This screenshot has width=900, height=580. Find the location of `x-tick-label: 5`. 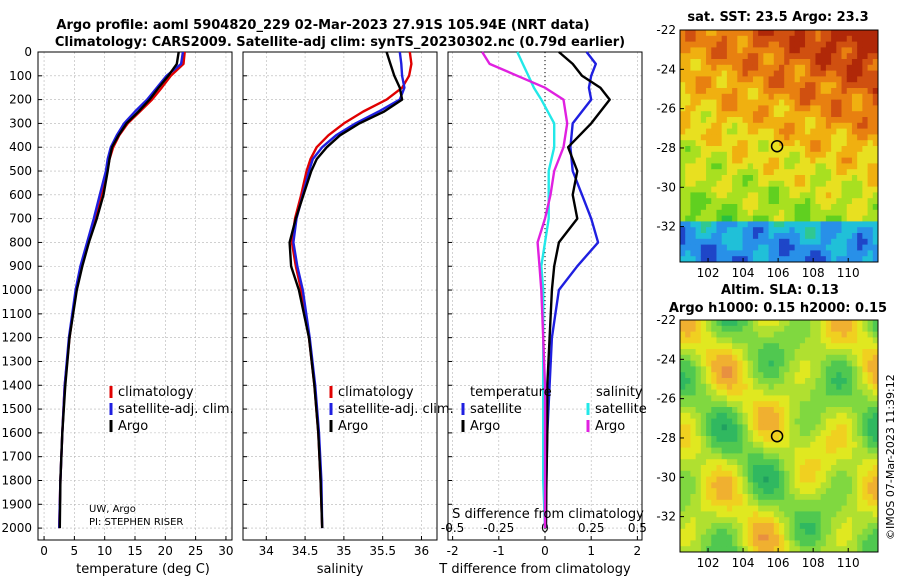

x-tick-label: 5 is located at coordinates (75, 551).